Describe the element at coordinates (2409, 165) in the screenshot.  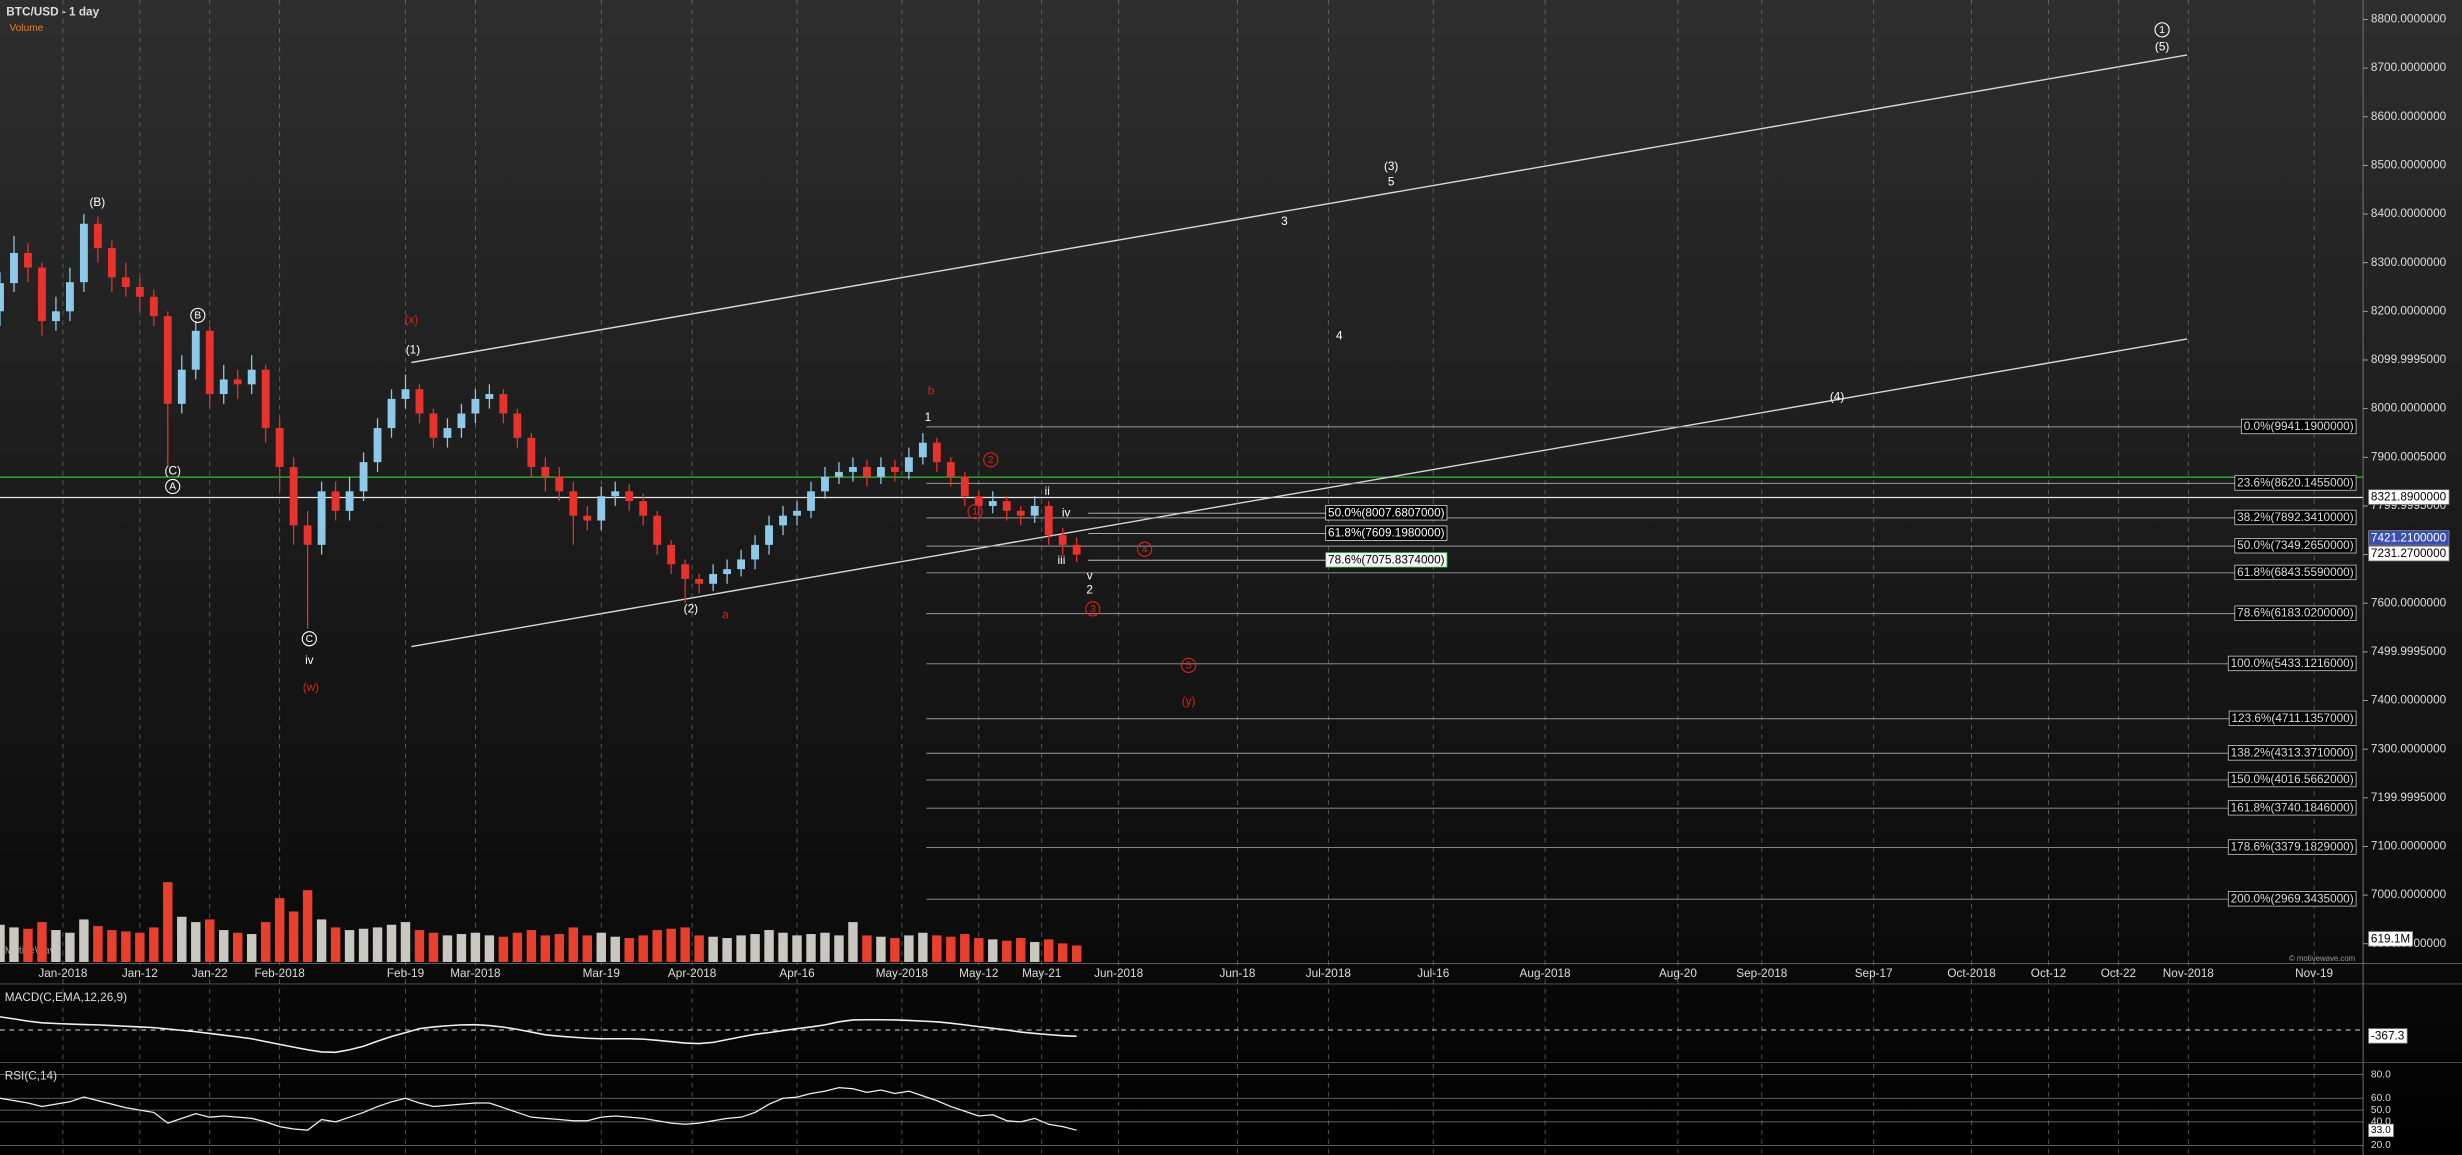
I see `y-tick-label: 8500.0000000` at that location.